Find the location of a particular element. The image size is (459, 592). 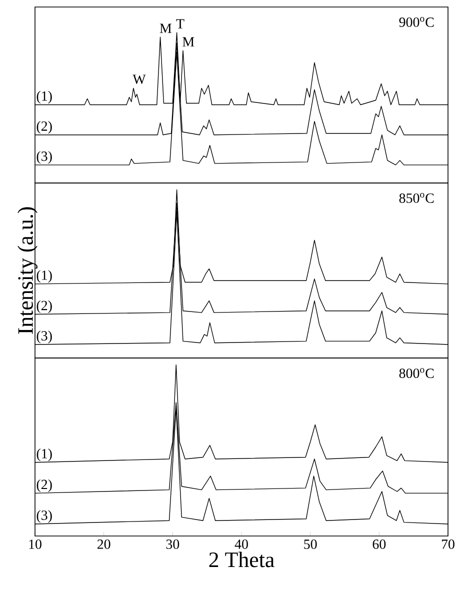

annotation: W is located at coordinates (139, 79).